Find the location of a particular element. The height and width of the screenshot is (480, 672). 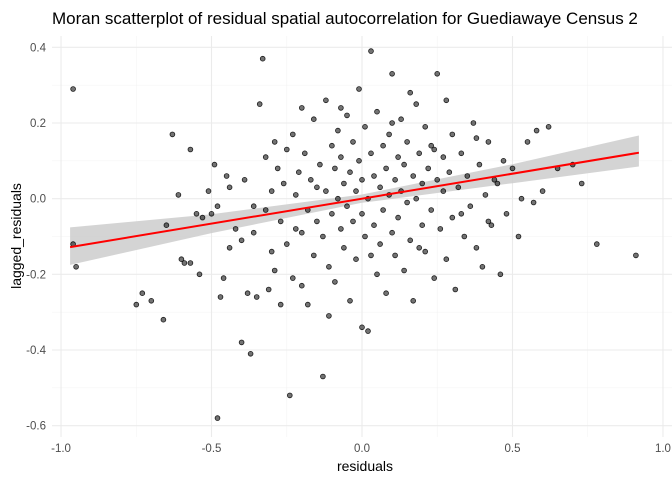

y-axis-ticks: -0.6 -0.4 -0.2 0.0 0.2 0.4 is located at coordinates (36, 237).